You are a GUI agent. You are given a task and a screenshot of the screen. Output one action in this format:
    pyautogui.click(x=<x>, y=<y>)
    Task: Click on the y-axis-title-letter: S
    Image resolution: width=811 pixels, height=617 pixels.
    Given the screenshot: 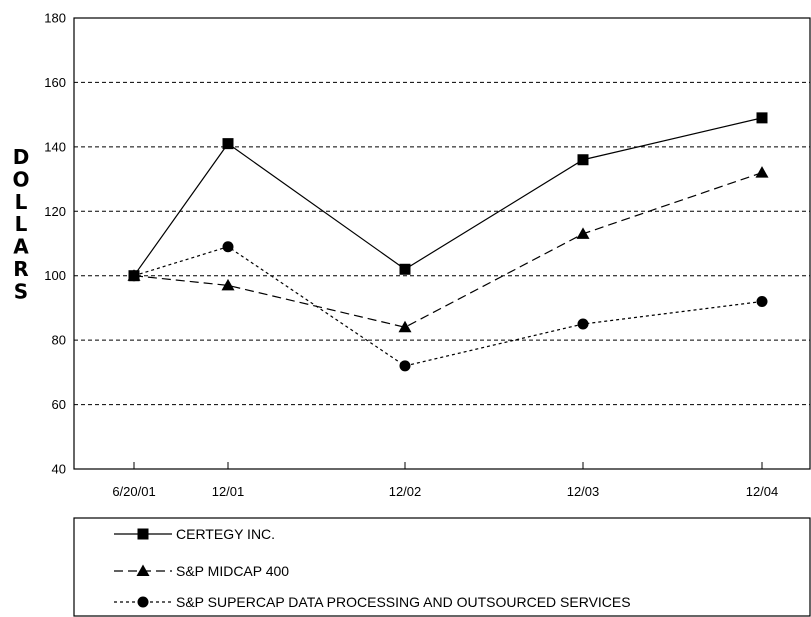 What is the action you would take?
    pyautogui.click(x=21, y=291)
    